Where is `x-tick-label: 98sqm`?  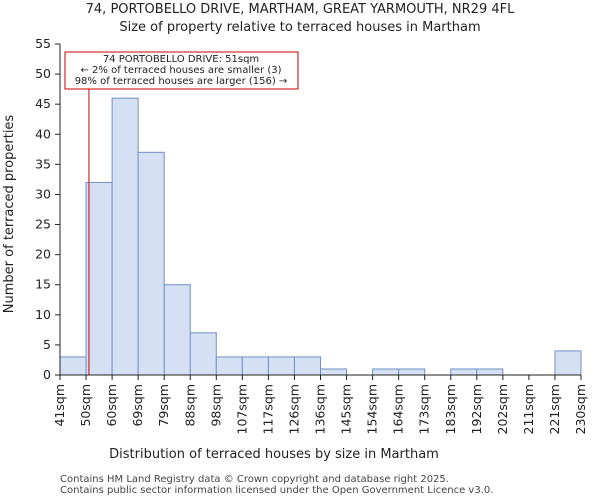 x-tick-label: 98sqm is located at coordinates (215, 405).